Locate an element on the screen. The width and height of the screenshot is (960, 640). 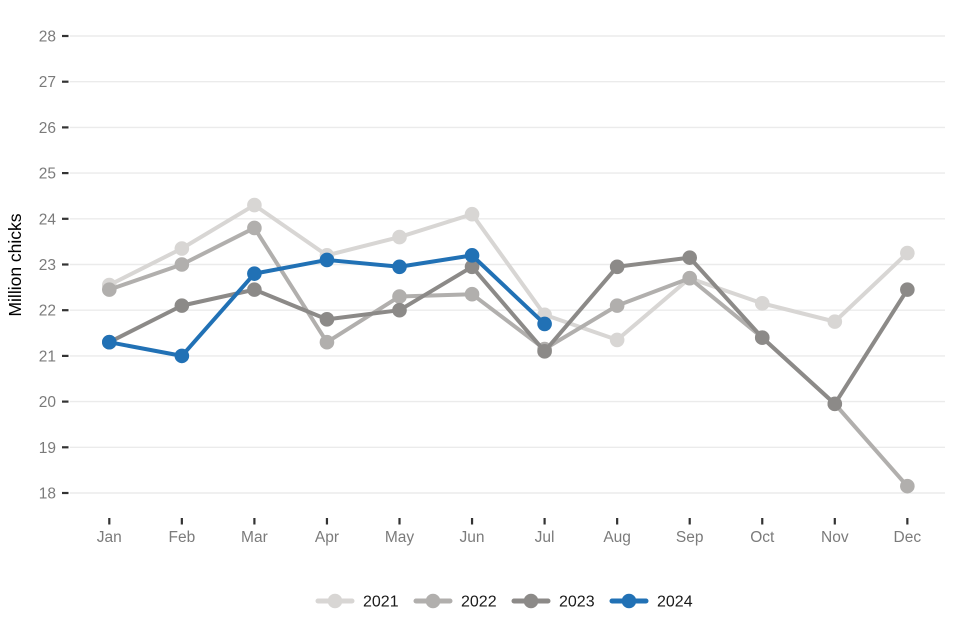
x-tick-label: Aug is located at coordinates (617, 537).